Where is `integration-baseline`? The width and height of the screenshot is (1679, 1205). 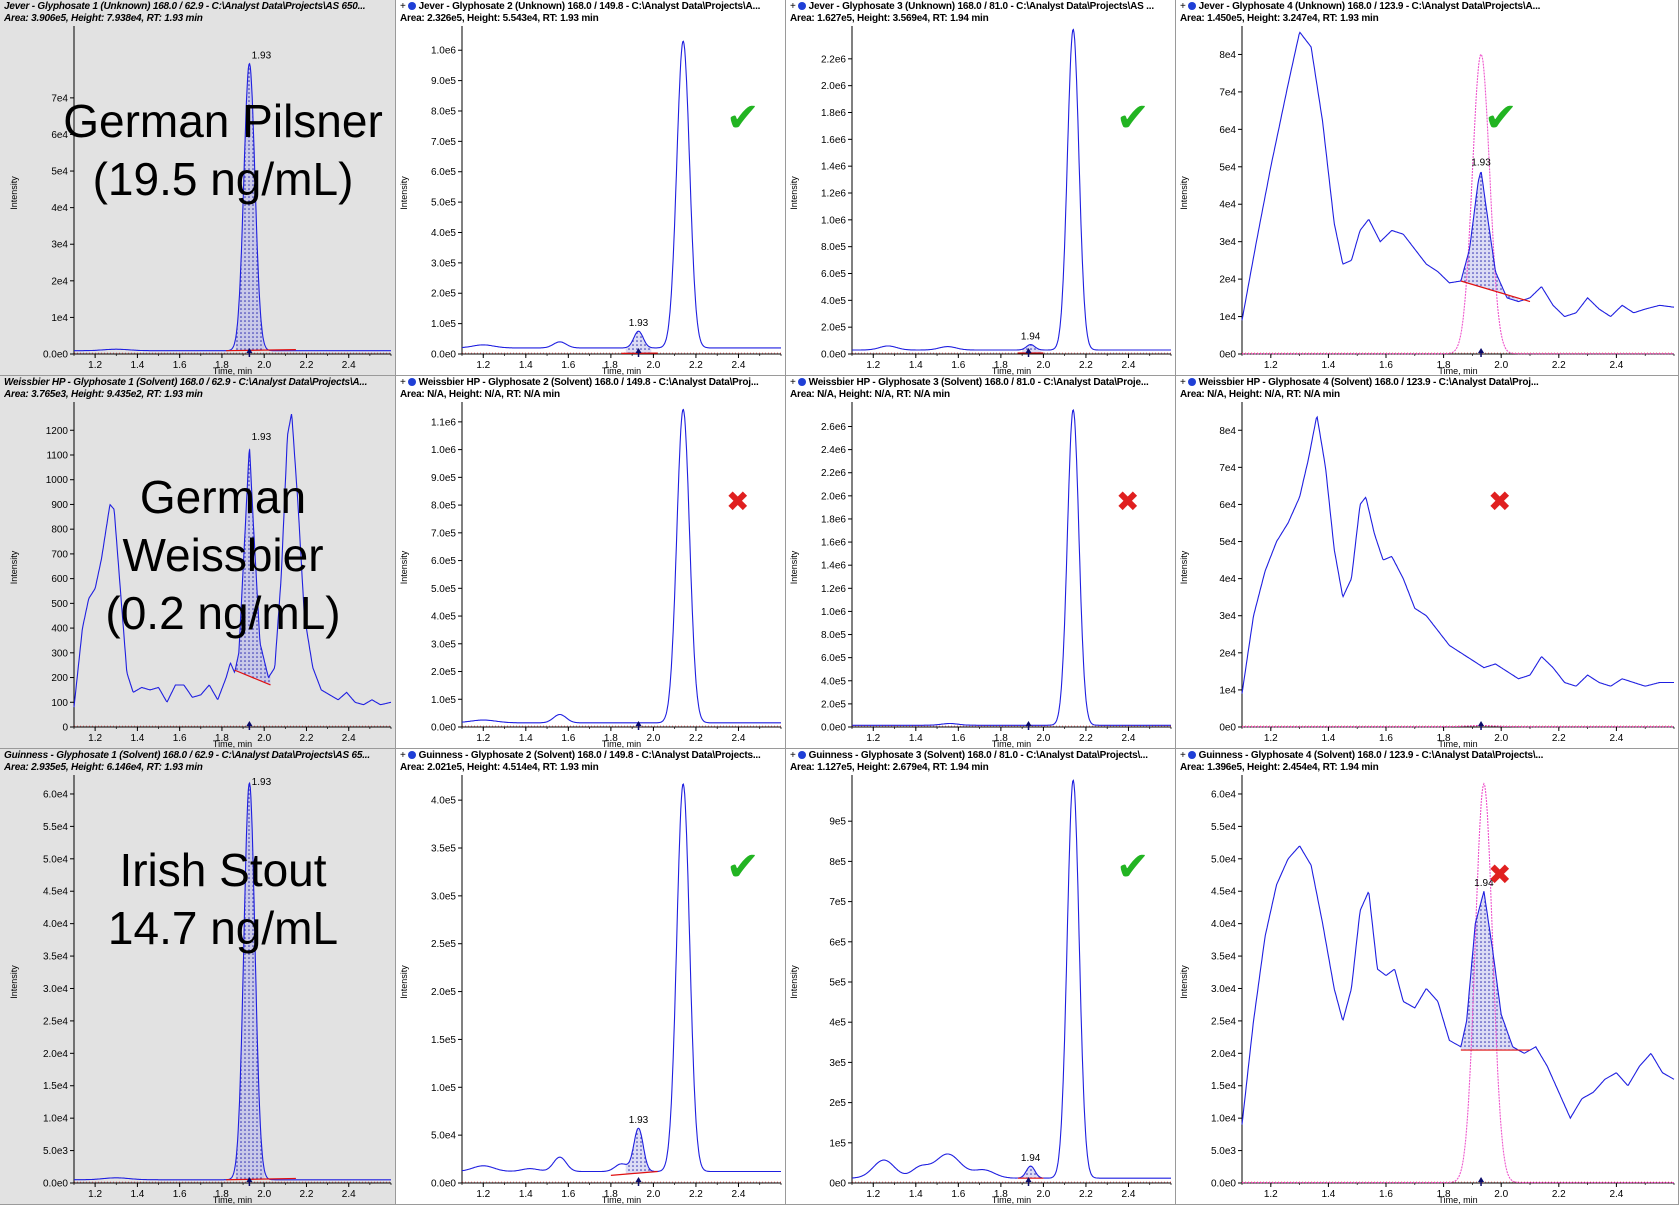
integration-baseline is located at coordinates (261, 1179).